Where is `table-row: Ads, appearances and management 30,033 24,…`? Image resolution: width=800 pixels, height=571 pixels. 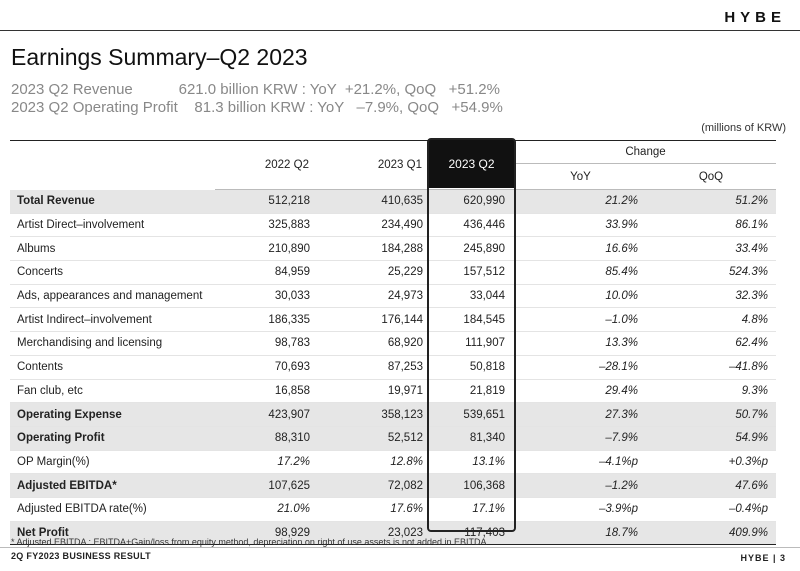 table-row: Ads, appearances and management 30,033 24,… is located at coordinates (393, 296).